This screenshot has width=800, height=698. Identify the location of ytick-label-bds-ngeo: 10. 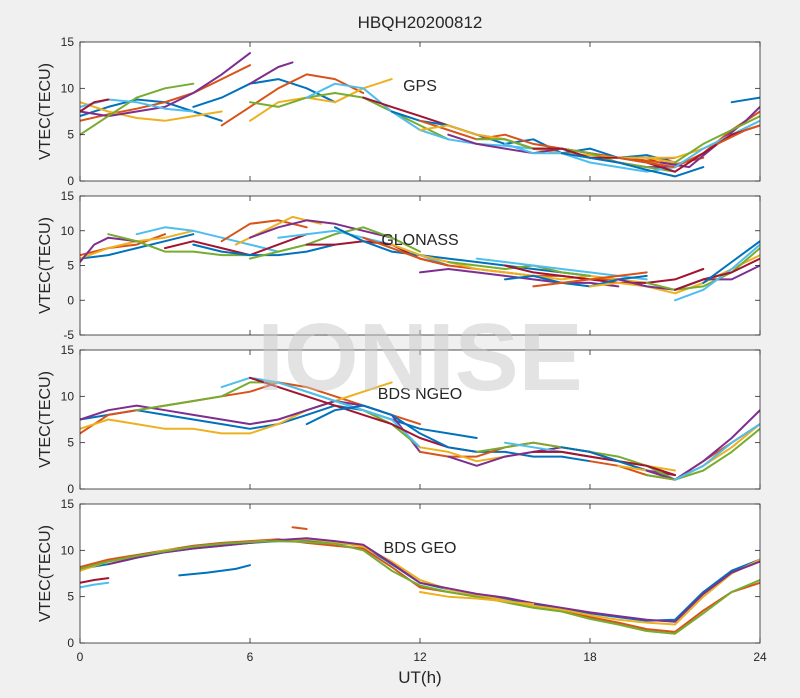
(68, 396).